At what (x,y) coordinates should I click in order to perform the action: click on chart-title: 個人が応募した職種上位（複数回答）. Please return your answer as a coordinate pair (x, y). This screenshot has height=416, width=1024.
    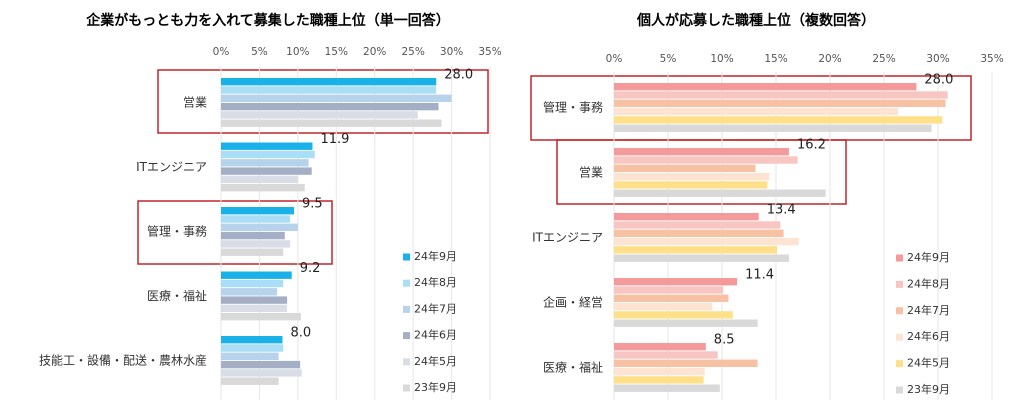
    Looking at the image, I should click on (755, 20).